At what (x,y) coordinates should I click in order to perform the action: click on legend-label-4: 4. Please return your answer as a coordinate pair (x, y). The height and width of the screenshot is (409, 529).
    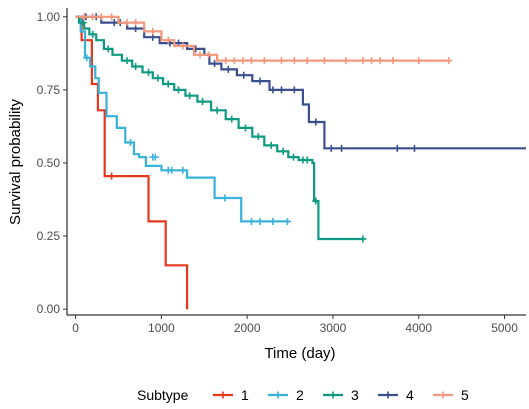
    Looking at the image, I should click on (410, 395).